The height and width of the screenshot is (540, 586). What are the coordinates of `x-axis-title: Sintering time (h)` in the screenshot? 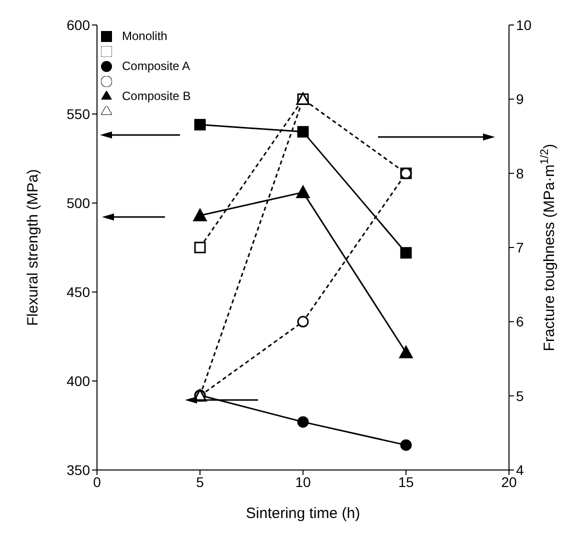 It's located at (303, 513).